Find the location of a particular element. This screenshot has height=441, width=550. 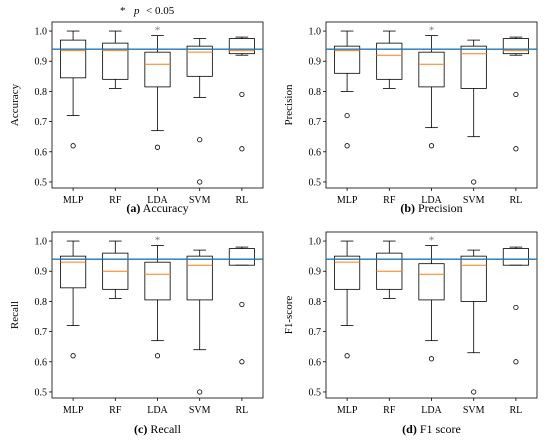

caption-letter: (c) is located at coordinates (140, 429).